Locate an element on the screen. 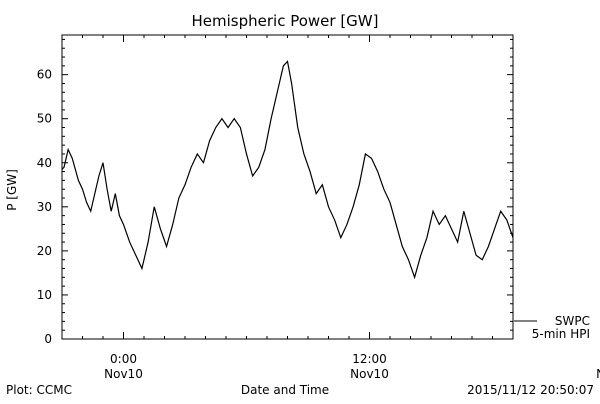 This screenshot has height=404, width=600. x-tick-label-time: 0:00 is located at coordinates (123, 359).